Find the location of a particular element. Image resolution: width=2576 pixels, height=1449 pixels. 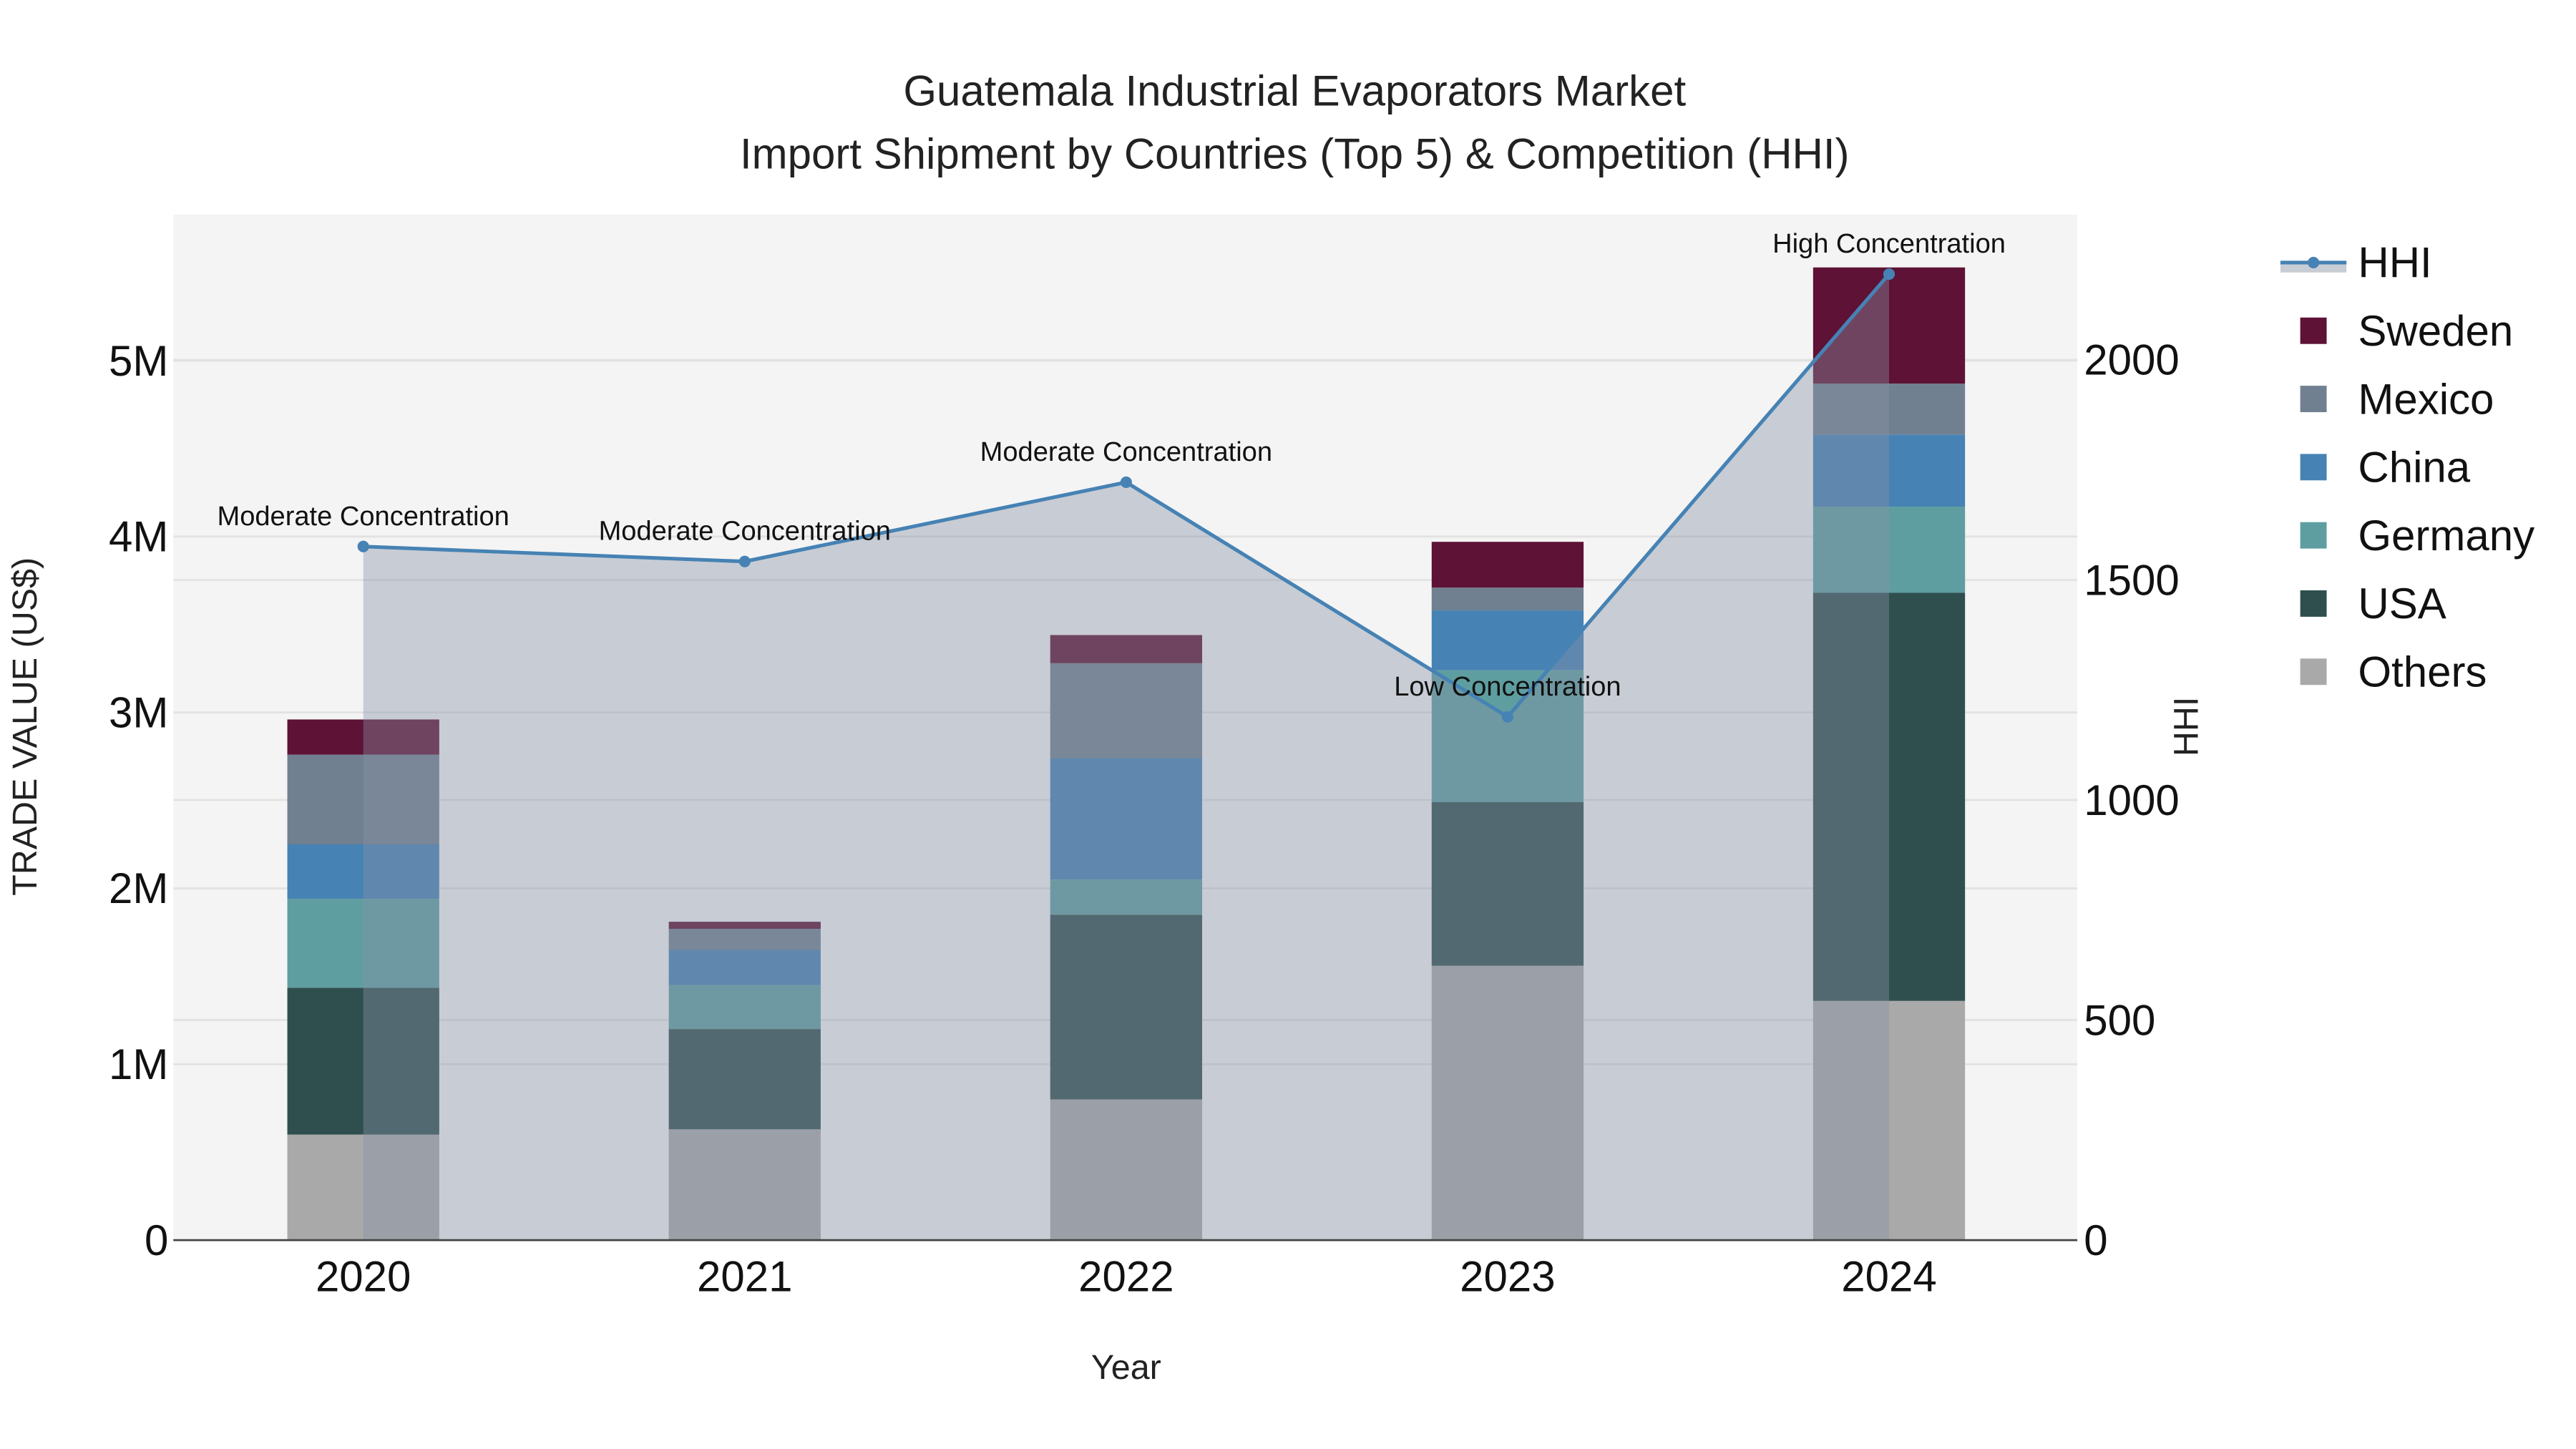

bar-germany-2024 is located at coordinates (1889, 550).